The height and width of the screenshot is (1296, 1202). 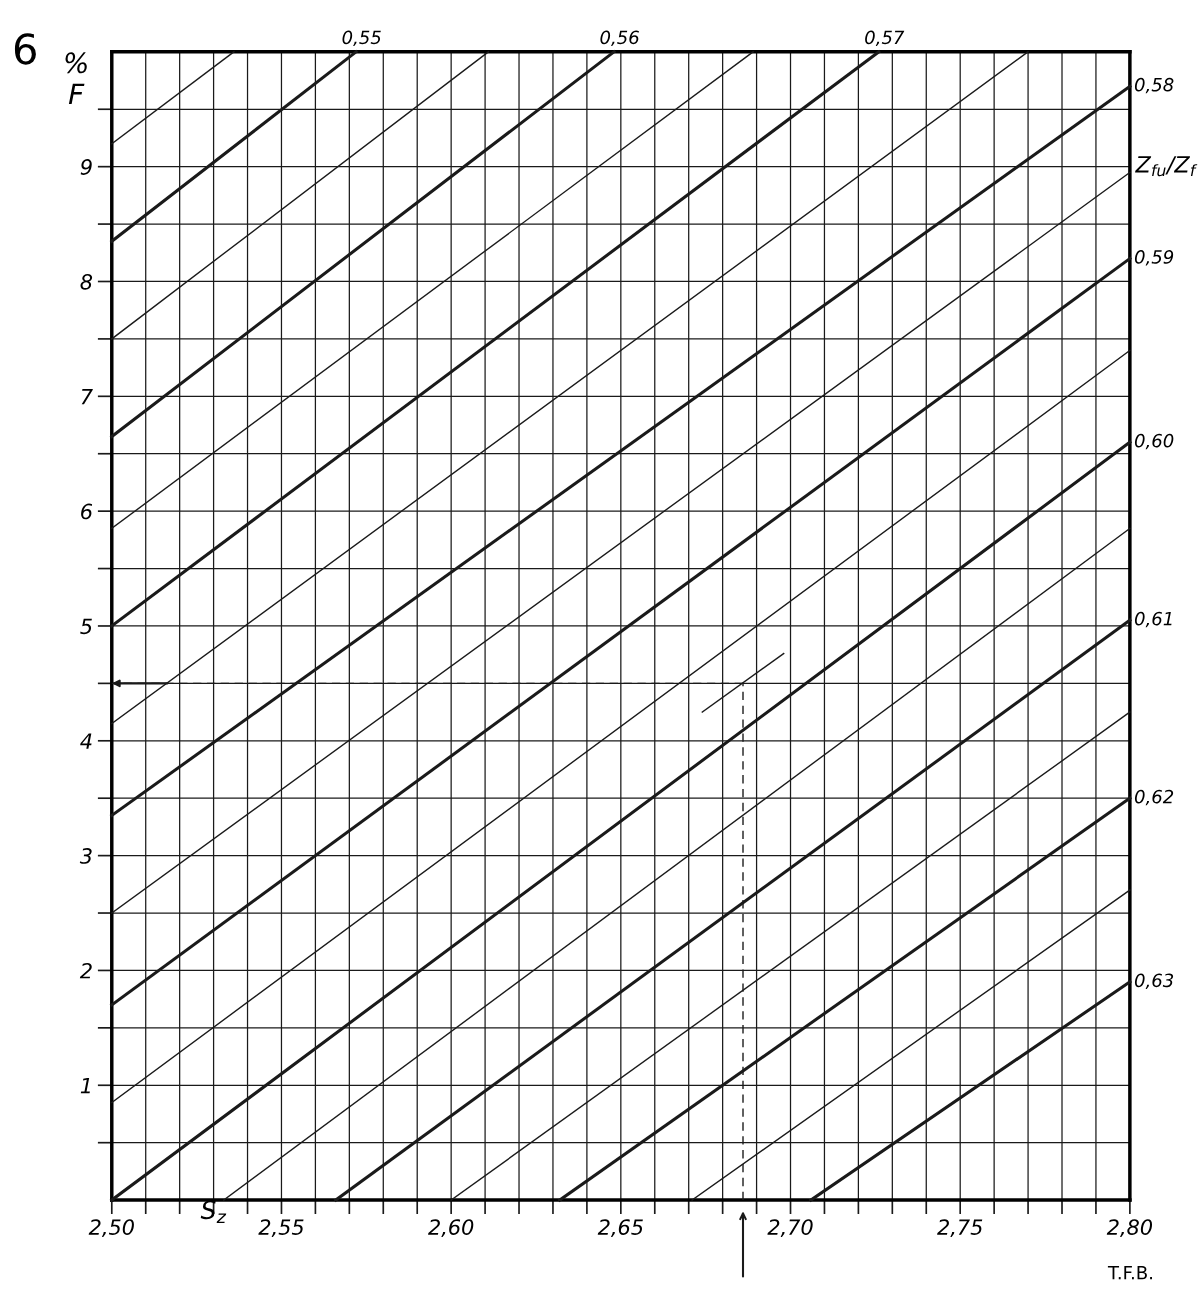 I want to click on y-tick-label: 7, so click(x=87, y=397).